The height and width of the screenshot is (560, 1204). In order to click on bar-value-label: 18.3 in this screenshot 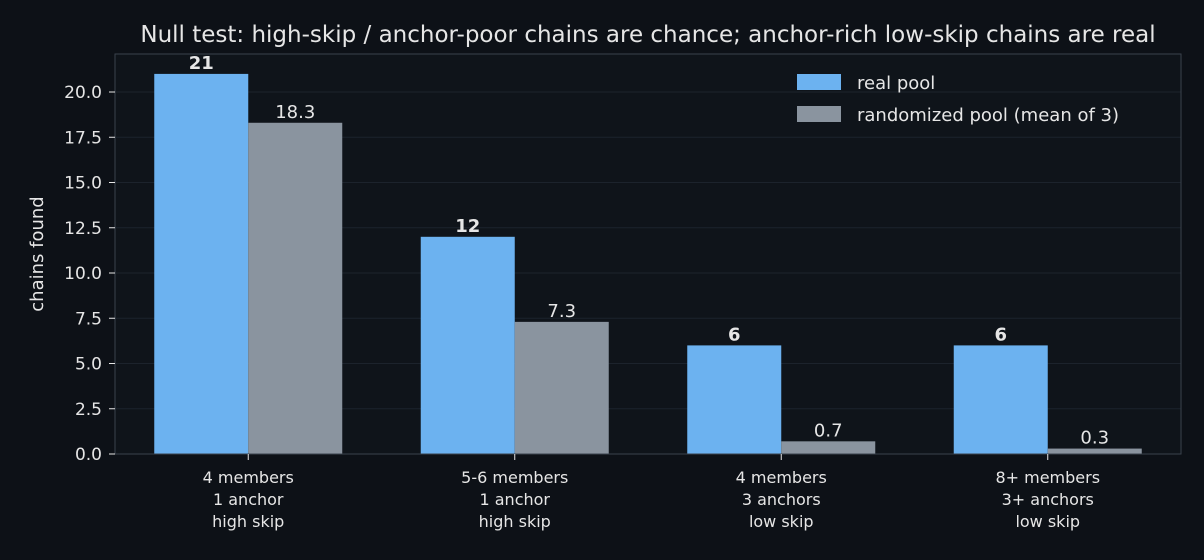, I will do `click(295, 112)`.